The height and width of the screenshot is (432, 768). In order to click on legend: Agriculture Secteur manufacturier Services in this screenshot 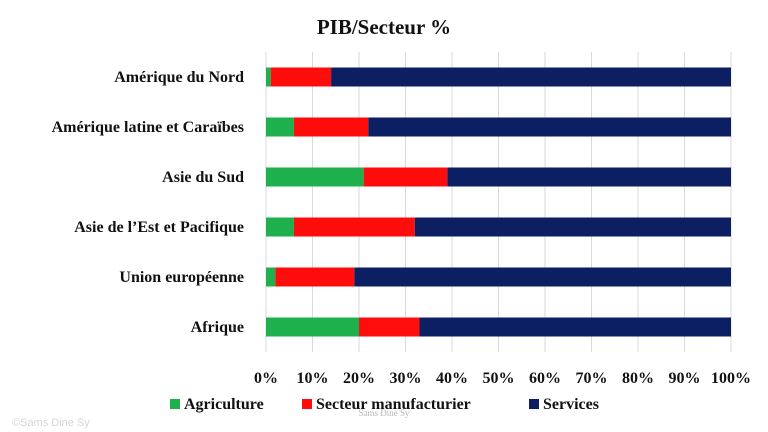, I will do `click(384, 404)`.